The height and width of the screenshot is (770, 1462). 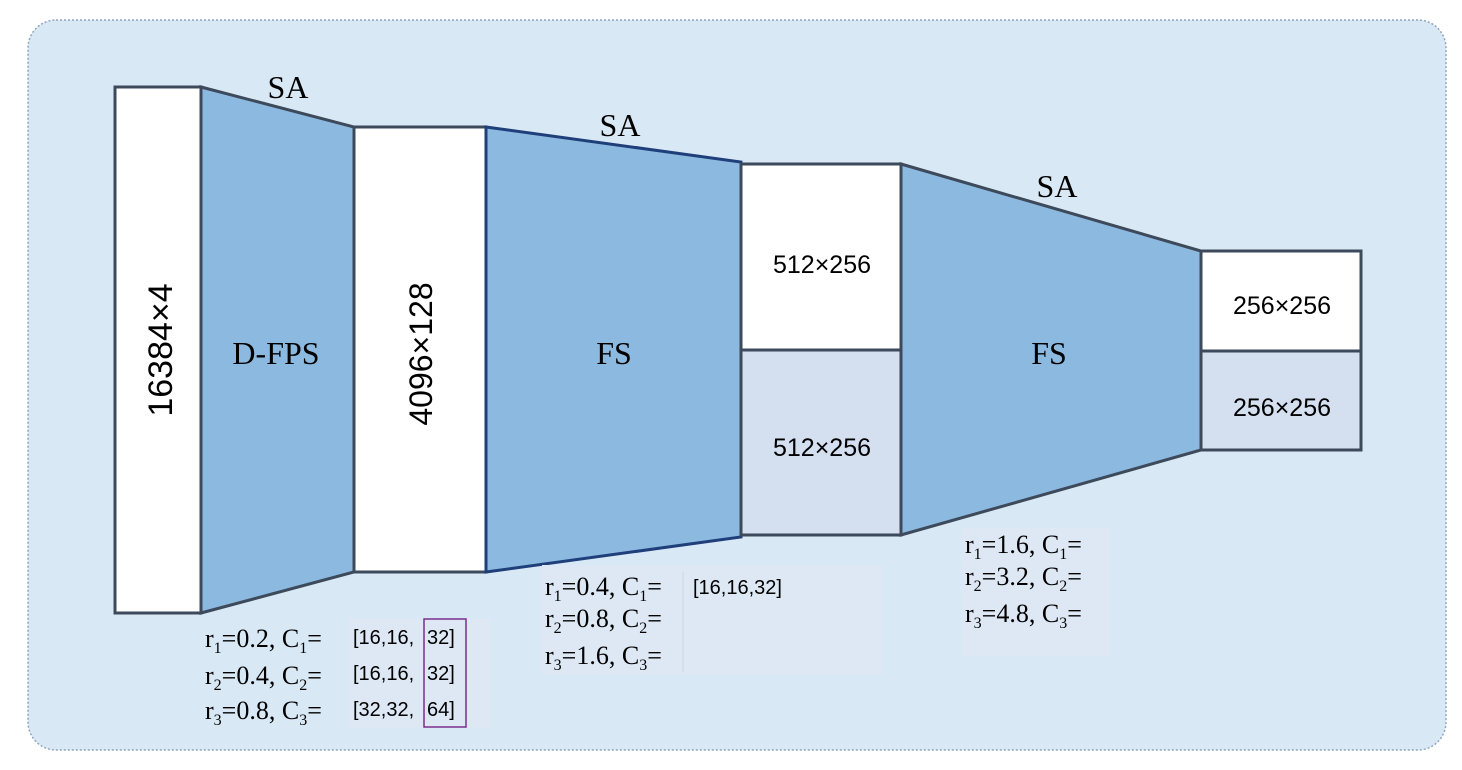 I want to click on sa1-method: D-FPS, so click(x=275, y=353).